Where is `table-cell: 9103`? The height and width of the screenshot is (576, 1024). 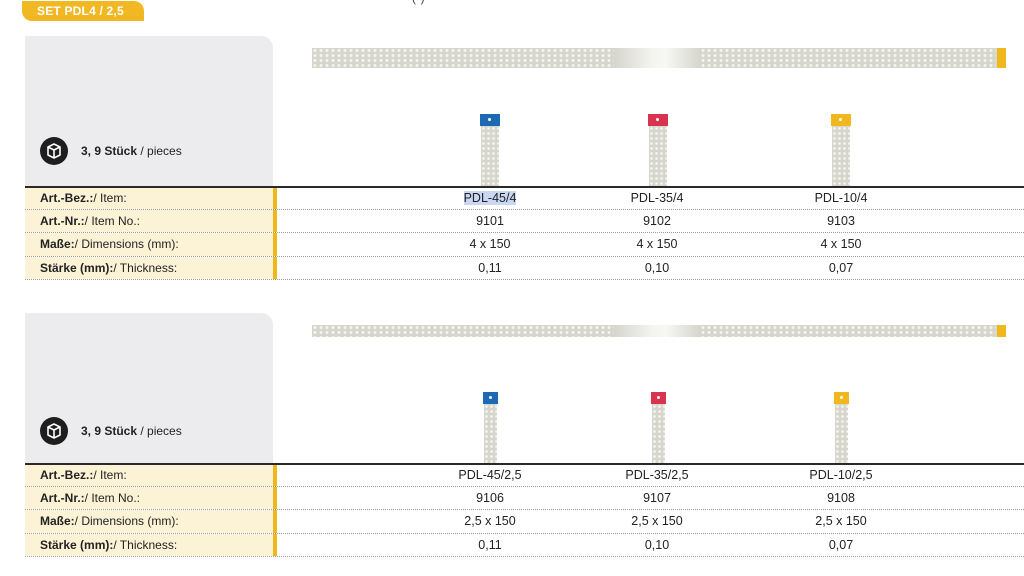 table-cell: 9103 is located at coordinates (841, 220).